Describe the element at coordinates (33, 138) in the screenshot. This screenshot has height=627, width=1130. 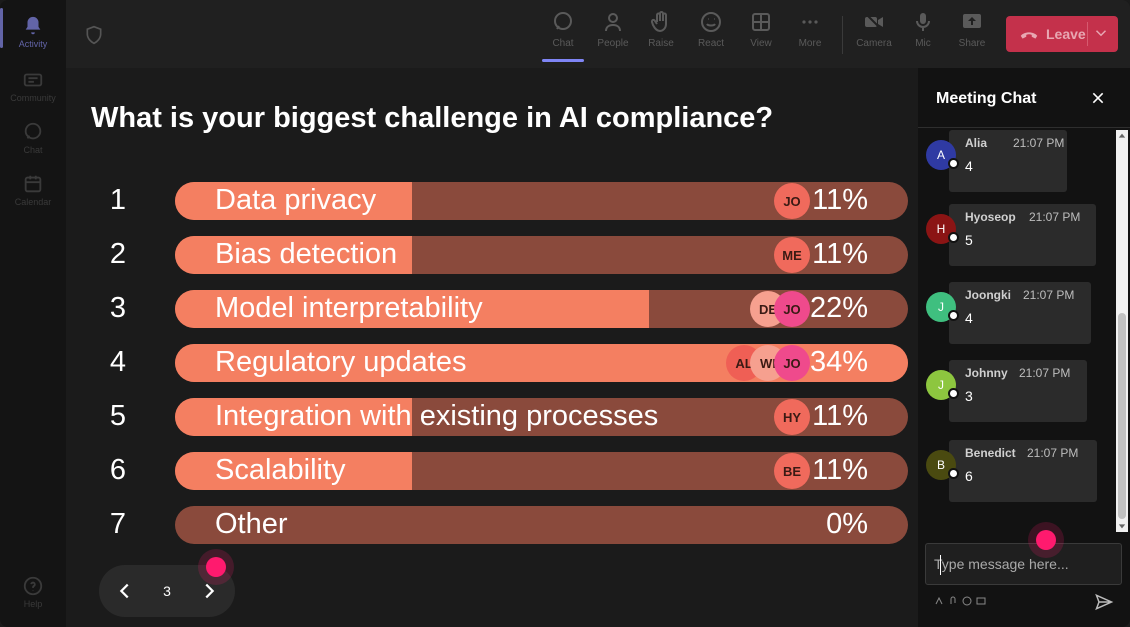
I see `rail-item-chat: Chat` at that location.